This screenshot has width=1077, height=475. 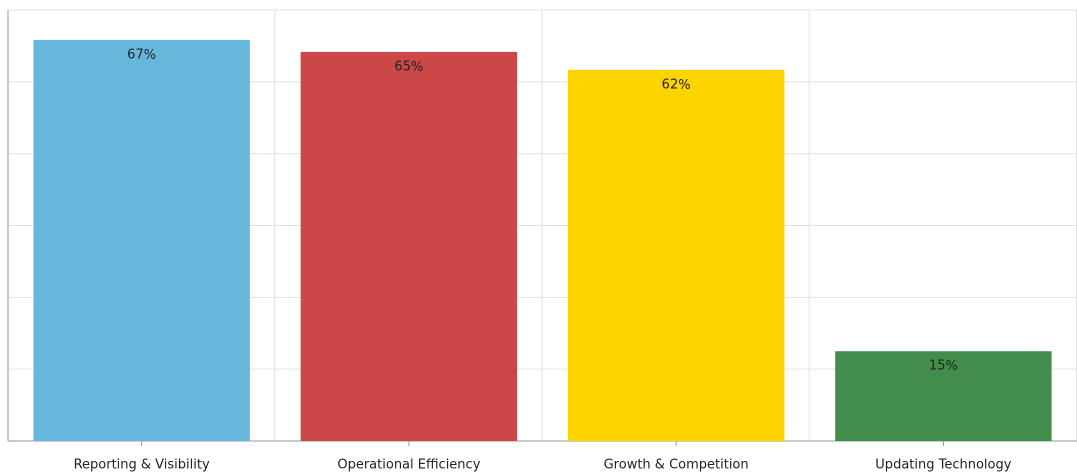 What do you see at coordinates (142, 465) in the screenshot?
I see `x-tick-label: Reporting & Visibility` at bounding box center [142, 465].